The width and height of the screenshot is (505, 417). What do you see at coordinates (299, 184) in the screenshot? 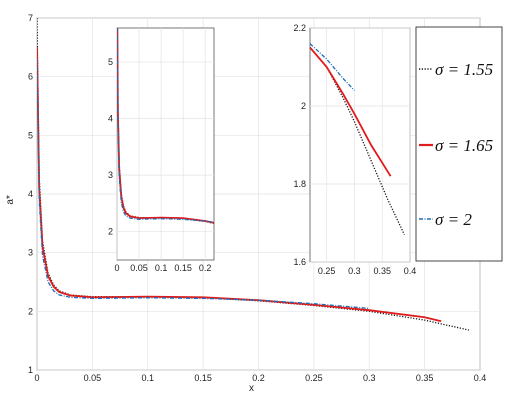
I see `inset-right-y-tick-label: 1.8` at bounding box center [299, 184].